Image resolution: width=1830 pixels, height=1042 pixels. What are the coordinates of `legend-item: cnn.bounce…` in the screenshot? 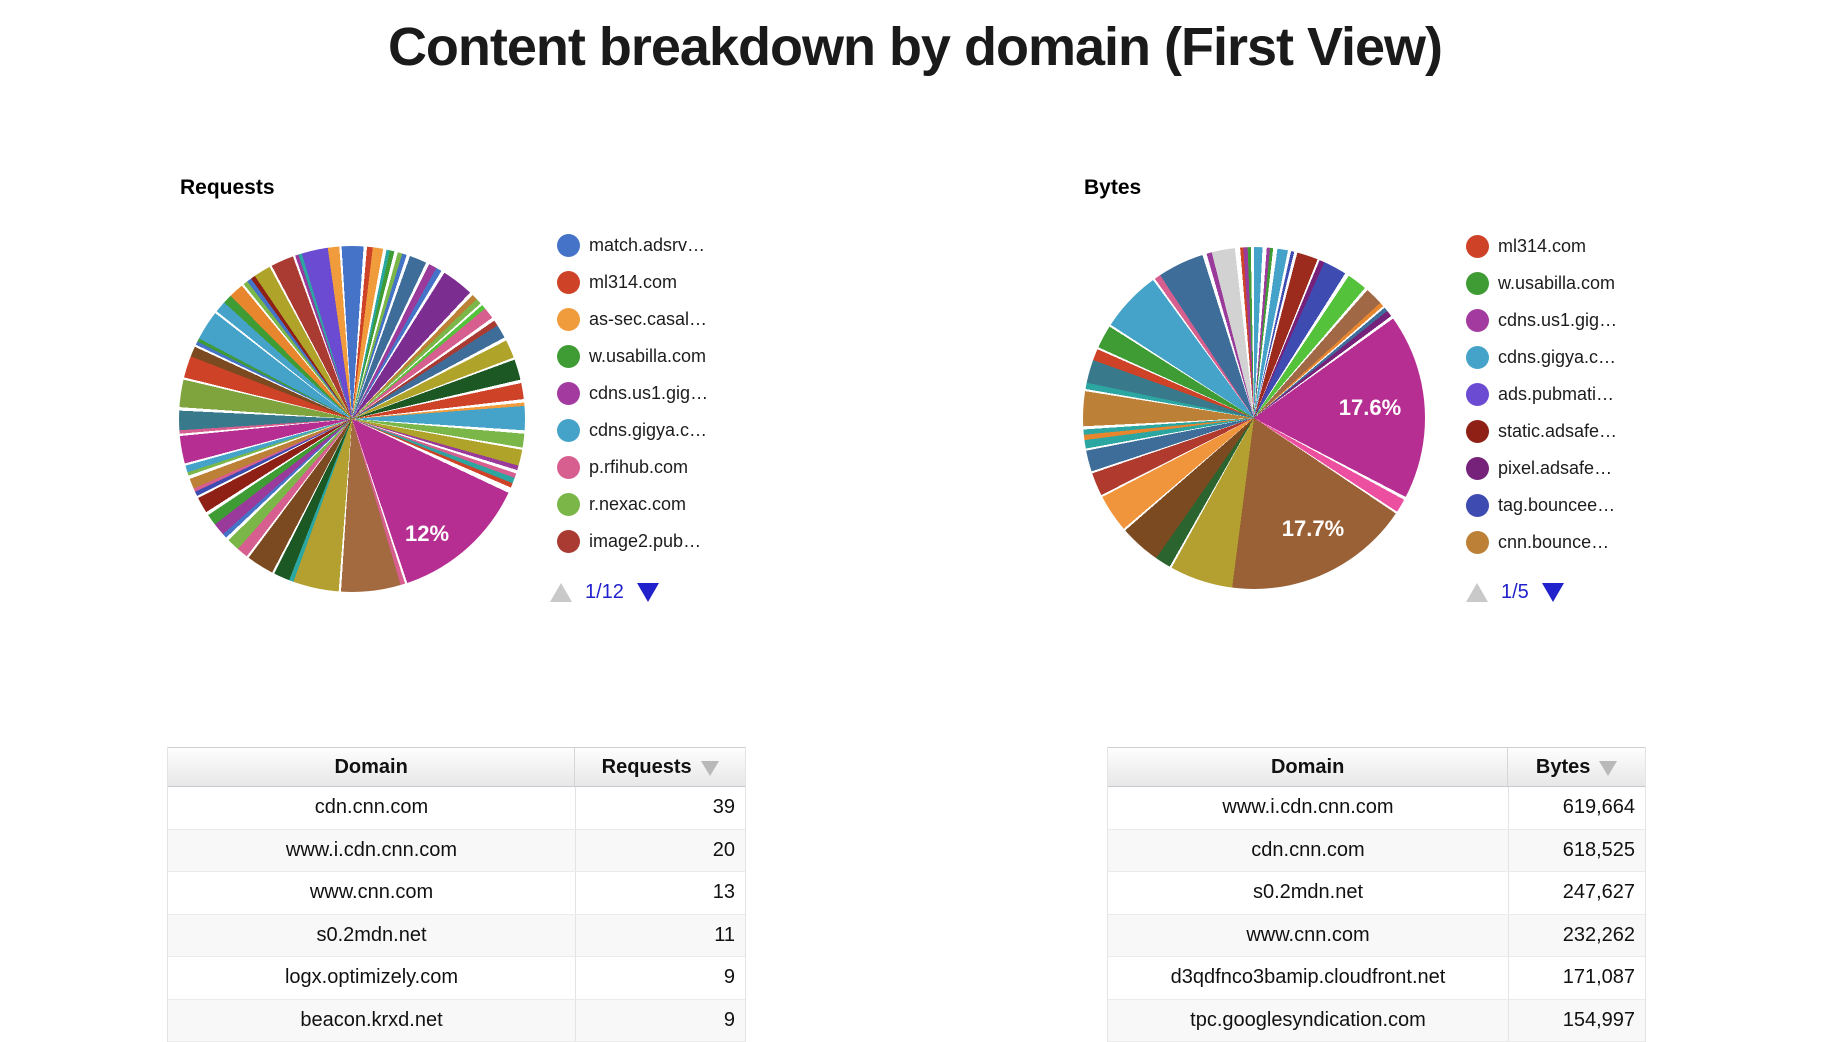 It's located at (1541, 542).